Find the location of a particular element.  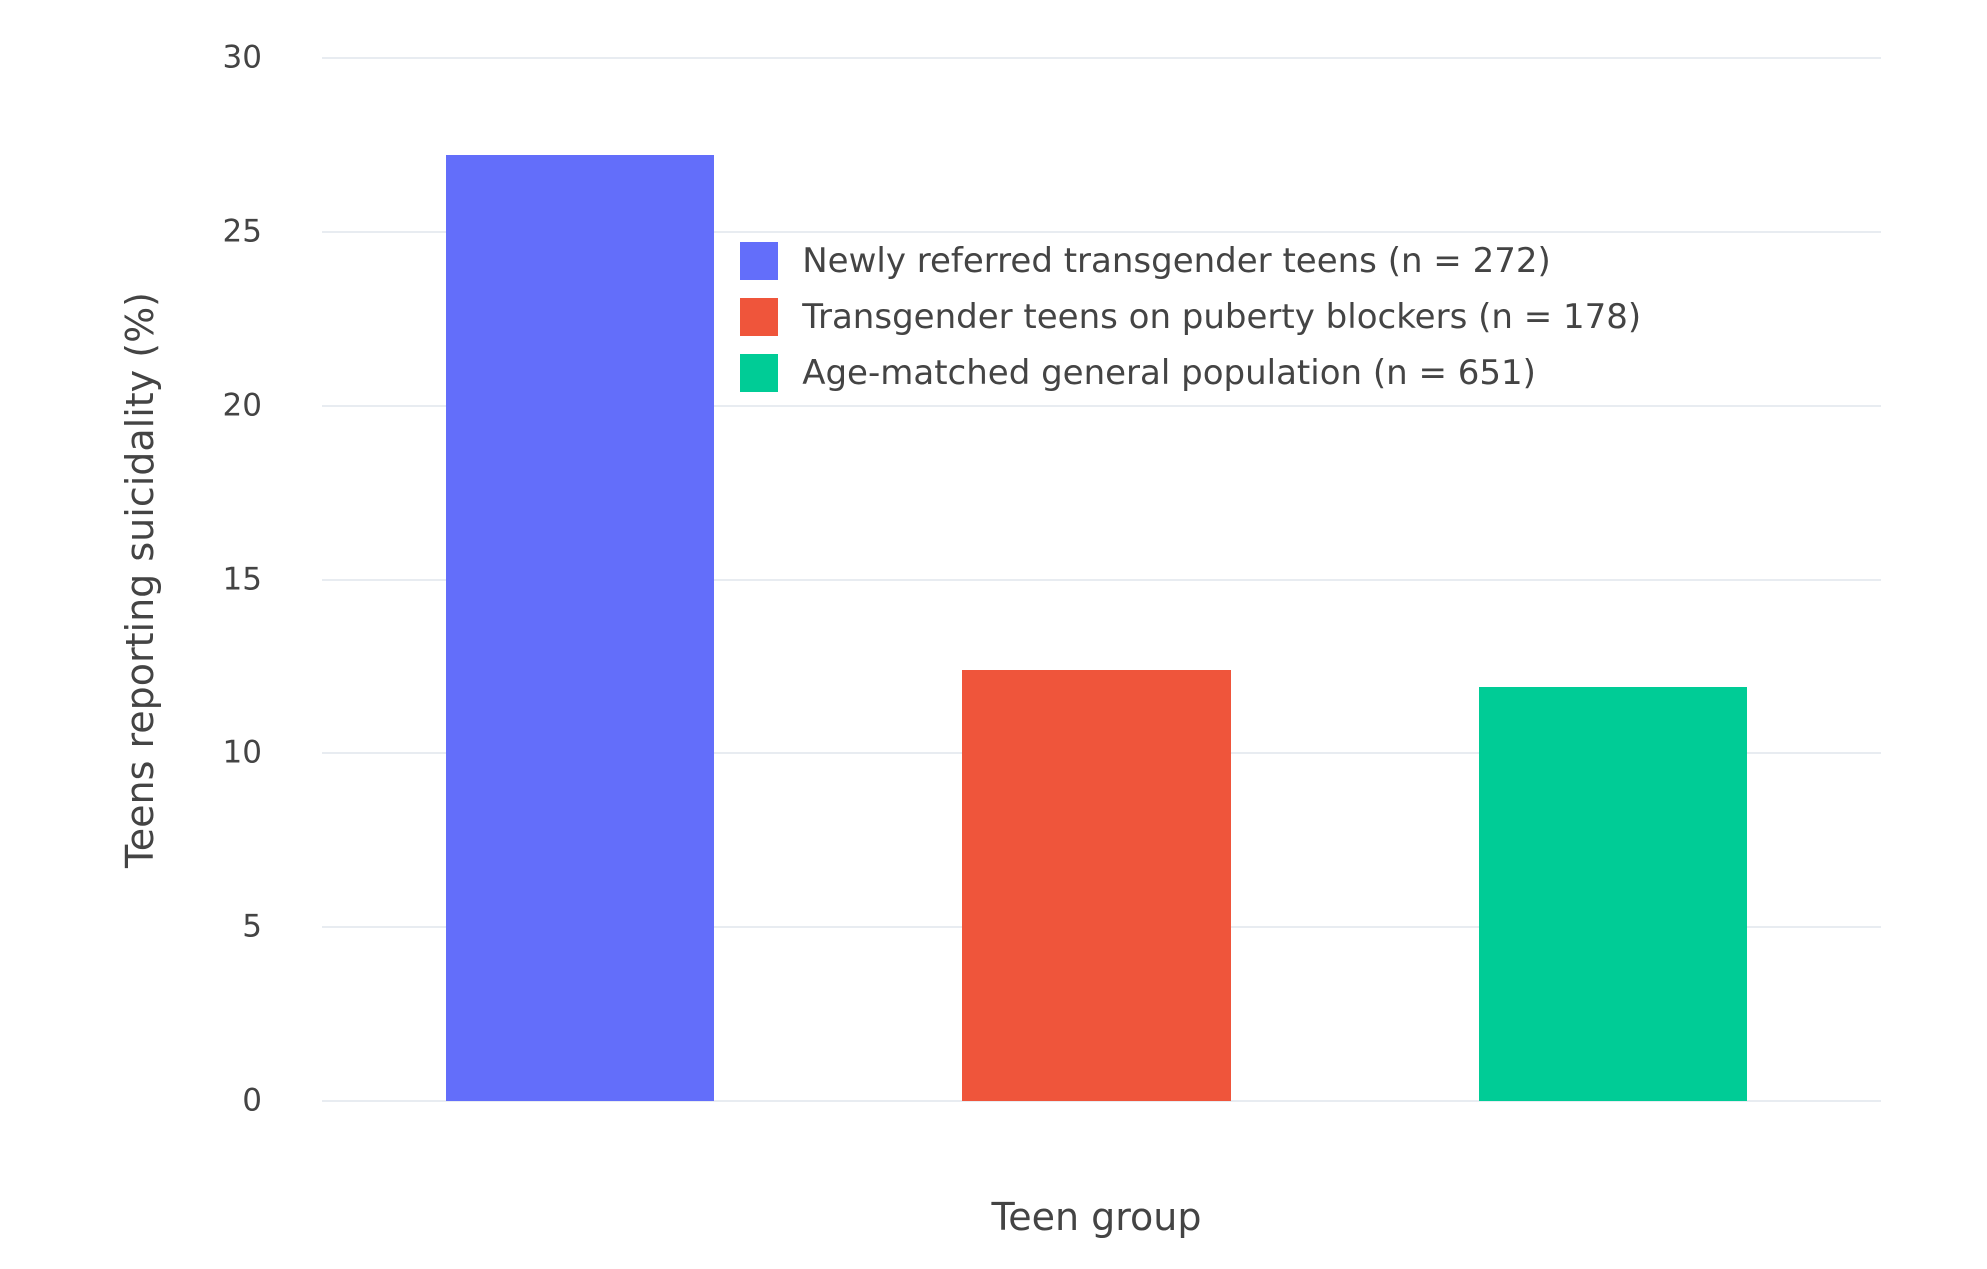

y-tick-label: 15 is located at coordinates (242, 579).